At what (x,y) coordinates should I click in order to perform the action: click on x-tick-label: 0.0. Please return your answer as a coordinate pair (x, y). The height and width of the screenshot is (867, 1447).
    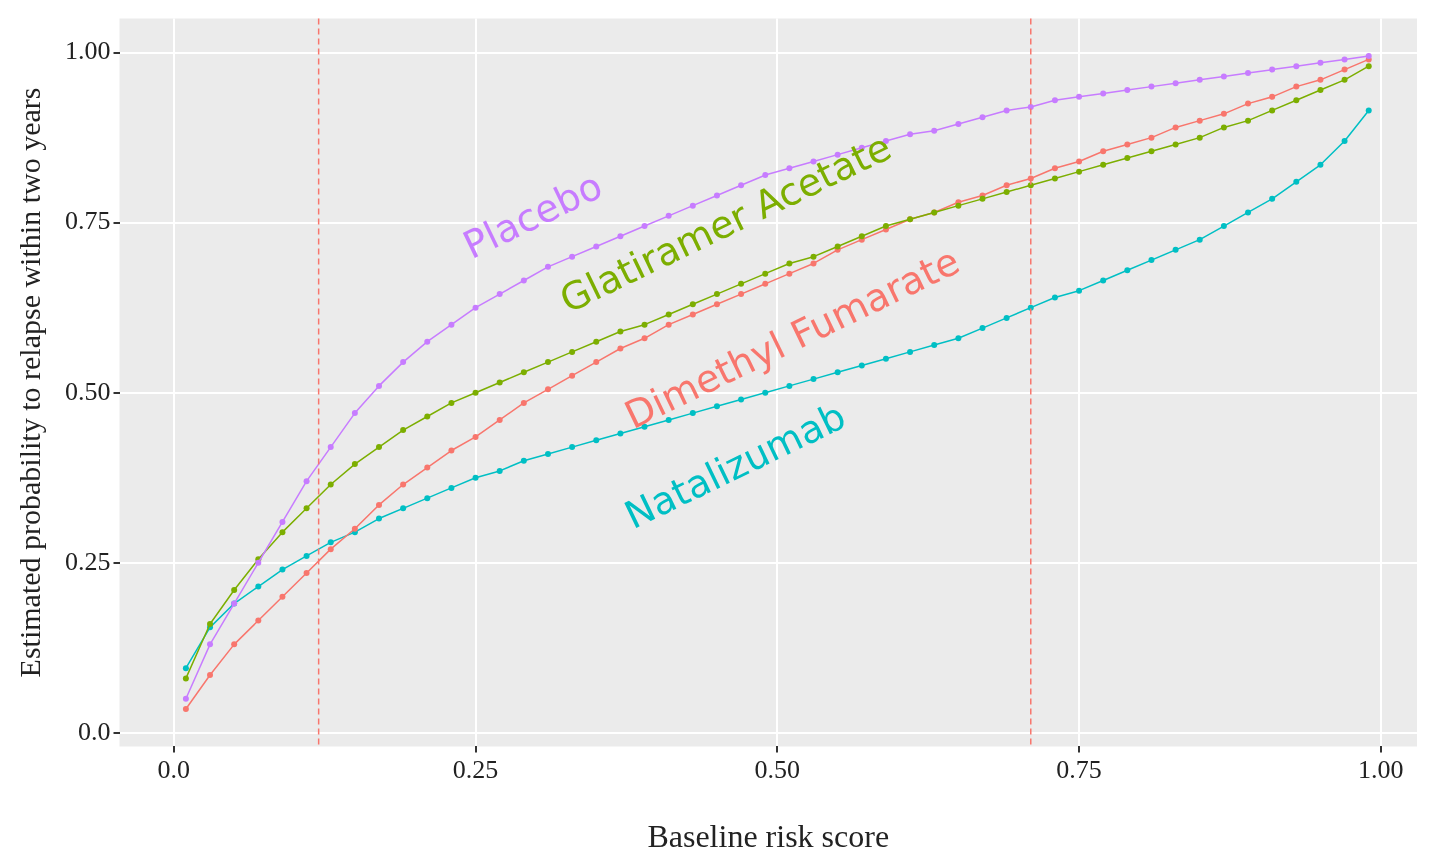
    Looking at the image, I should click on (174, 769).